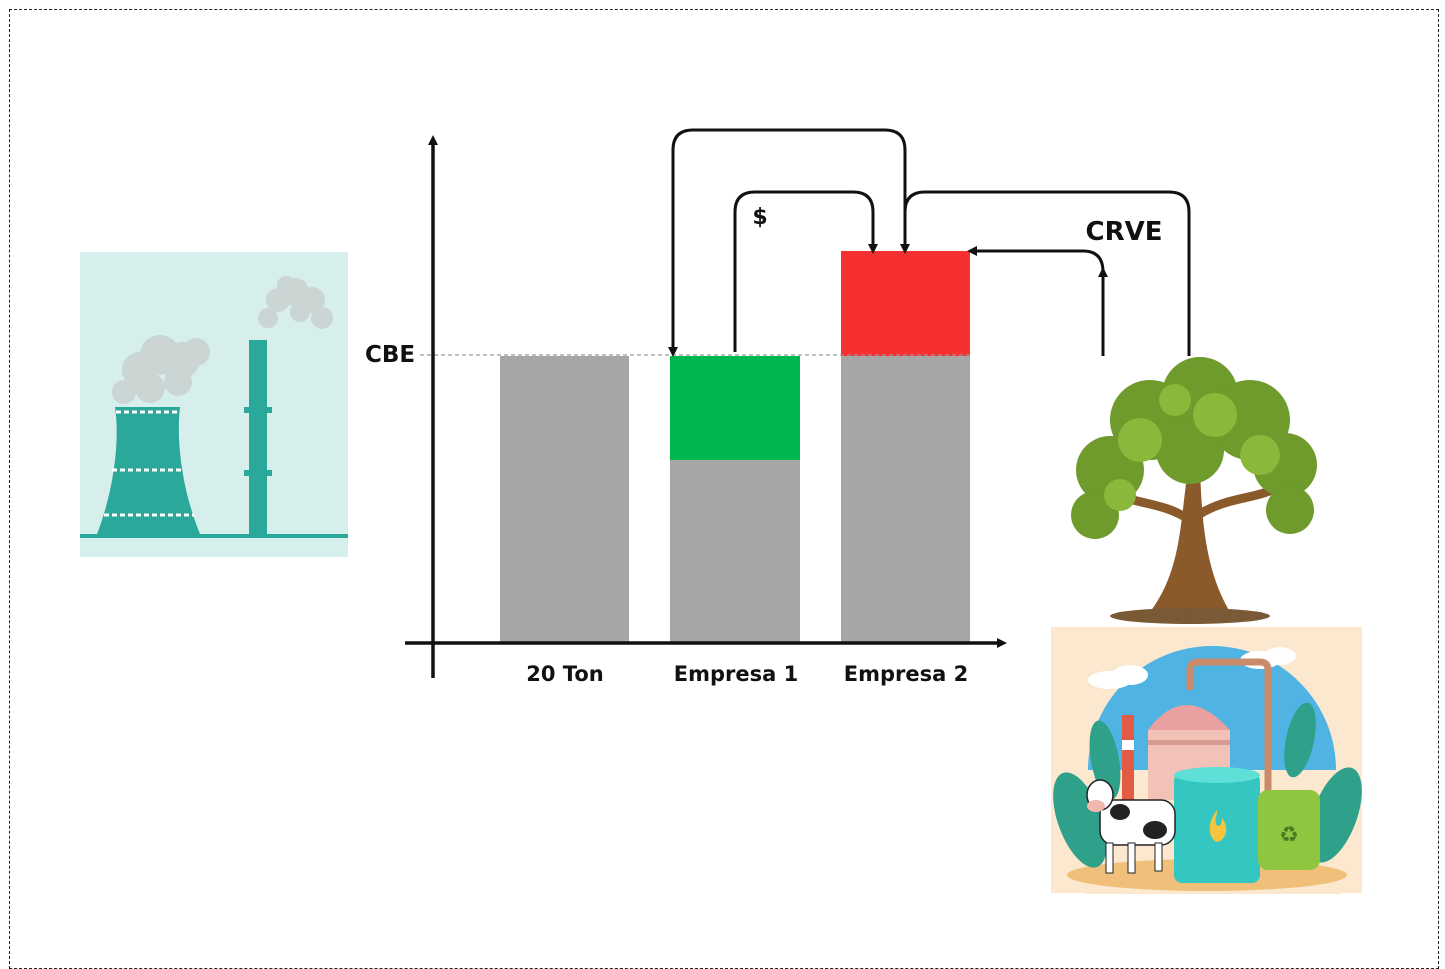  Describe the element at coordinates (214, 404) in the screenshot. I see `power-plant-icon` at that location.